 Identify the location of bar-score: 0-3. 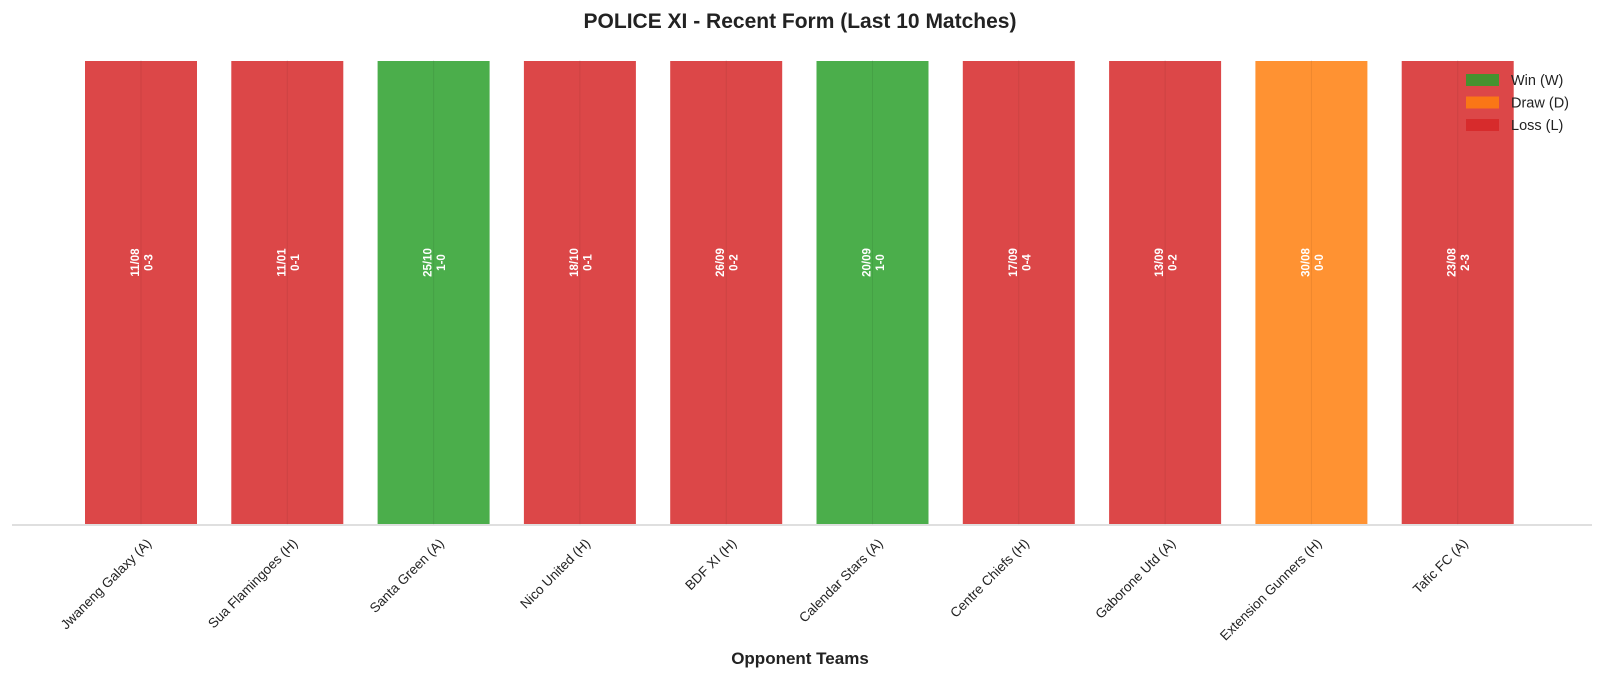
(150, 262).